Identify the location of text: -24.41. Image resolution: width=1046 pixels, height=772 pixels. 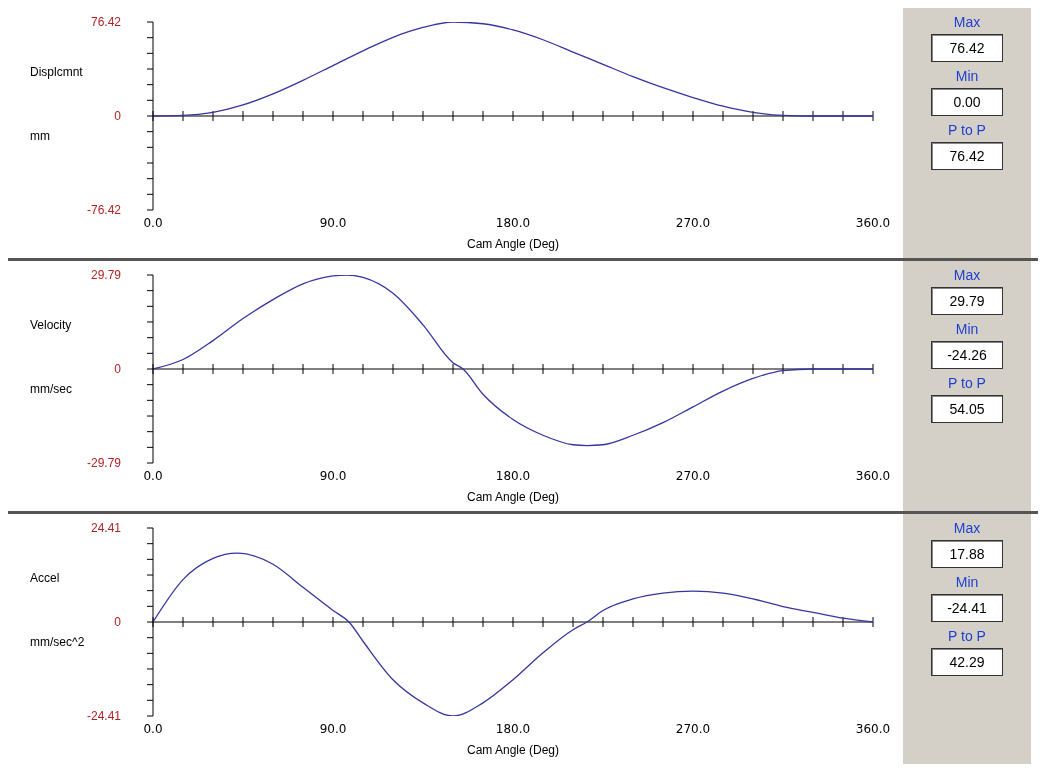
(967, 608).